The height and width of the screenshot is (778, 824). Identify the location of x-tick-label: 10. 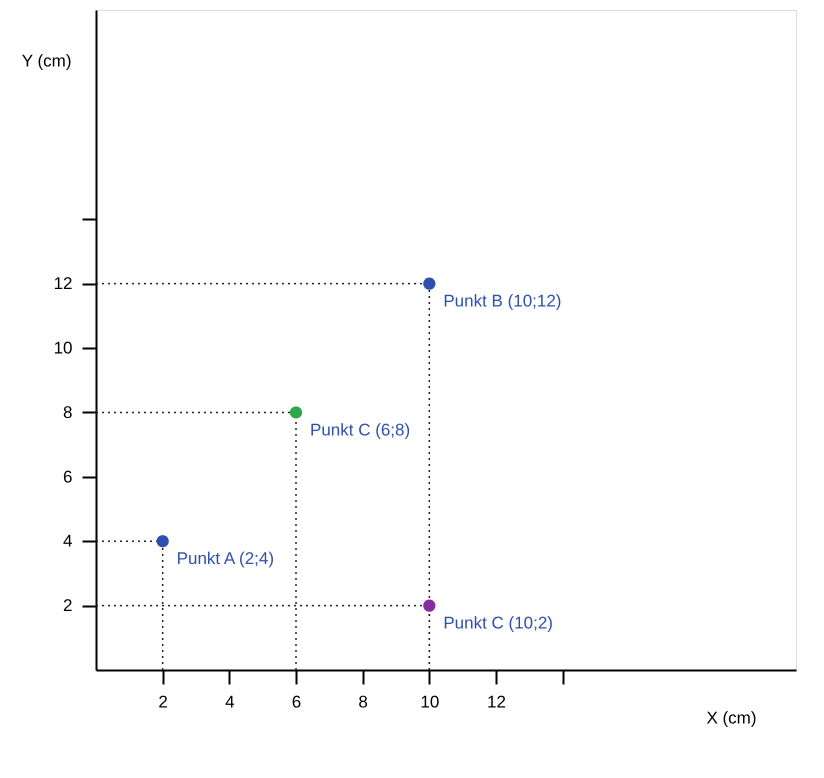
(430, 702).